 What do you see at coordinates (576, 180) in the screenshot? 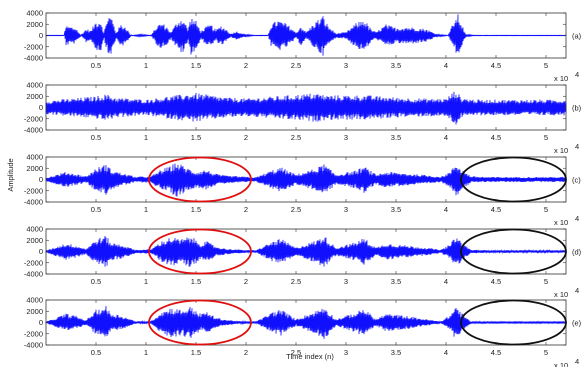
I see `panel-label: (c)` at bounding box center [576, 180].